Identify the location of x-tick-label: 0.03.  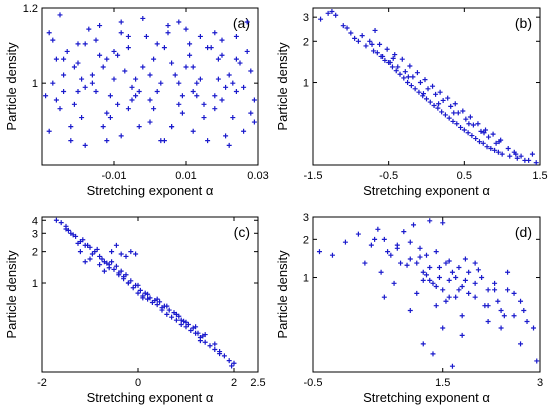
(257, 176).